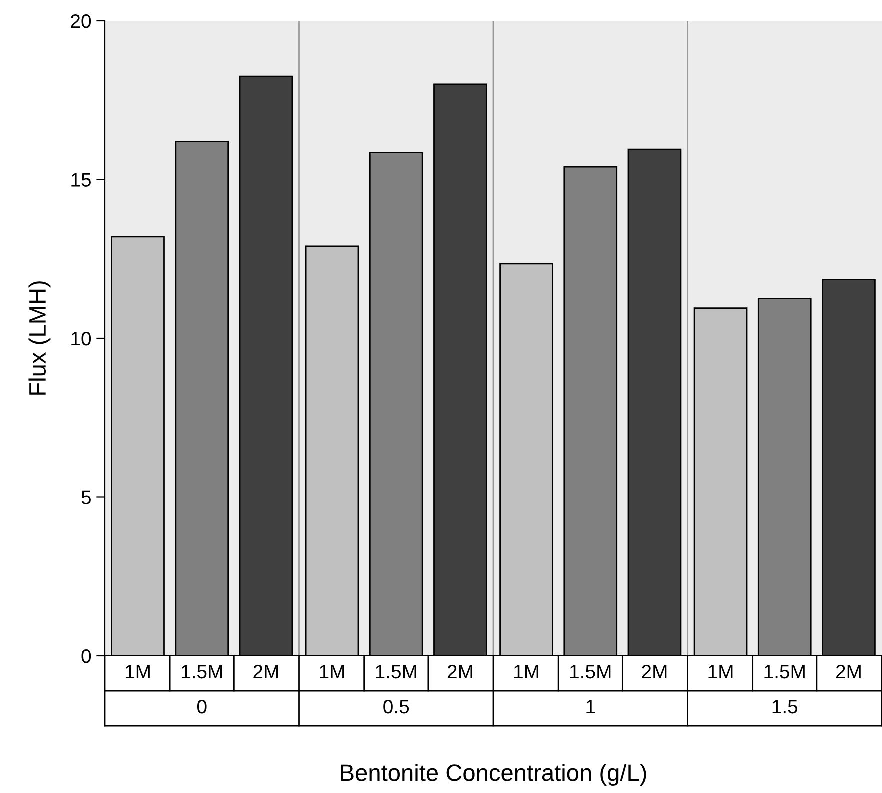  I want to click on x-tick-label: 0, so click(202, 707).